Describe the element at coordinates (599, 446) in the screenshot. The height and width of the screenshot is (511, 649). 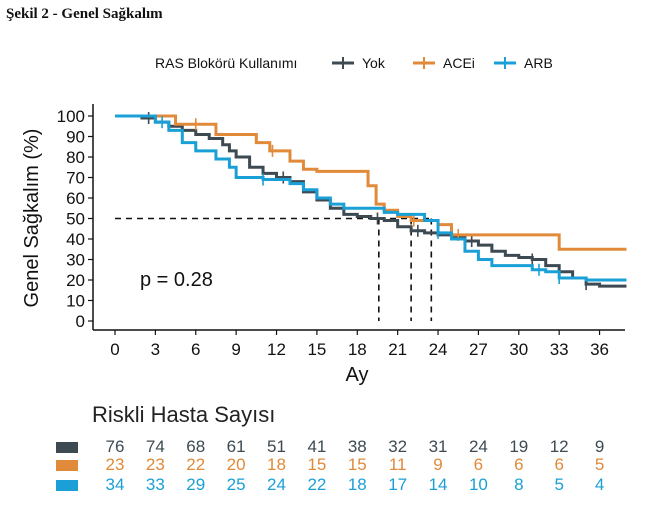
I see `risk-count-yok: 9` at that location.